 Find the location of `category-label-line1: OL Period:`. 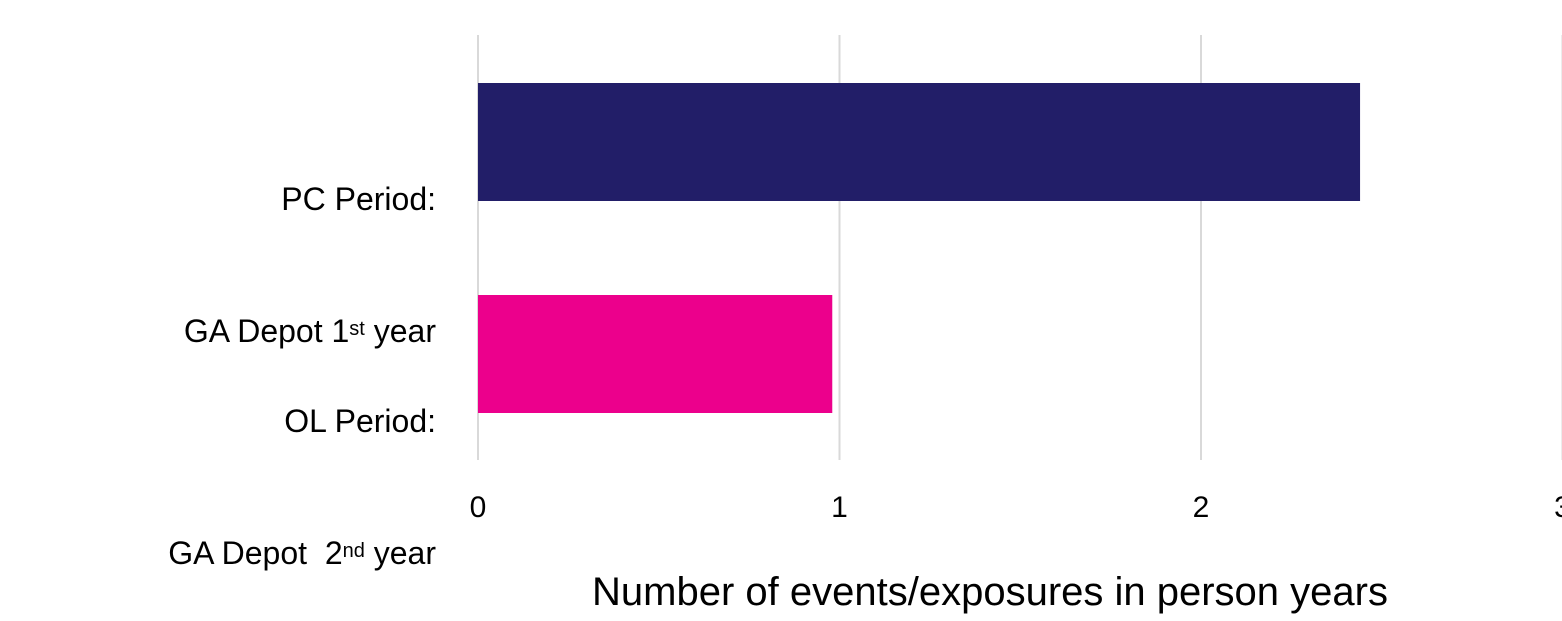

category-label-line1: OL Period: is located at coordinates (360, 421).